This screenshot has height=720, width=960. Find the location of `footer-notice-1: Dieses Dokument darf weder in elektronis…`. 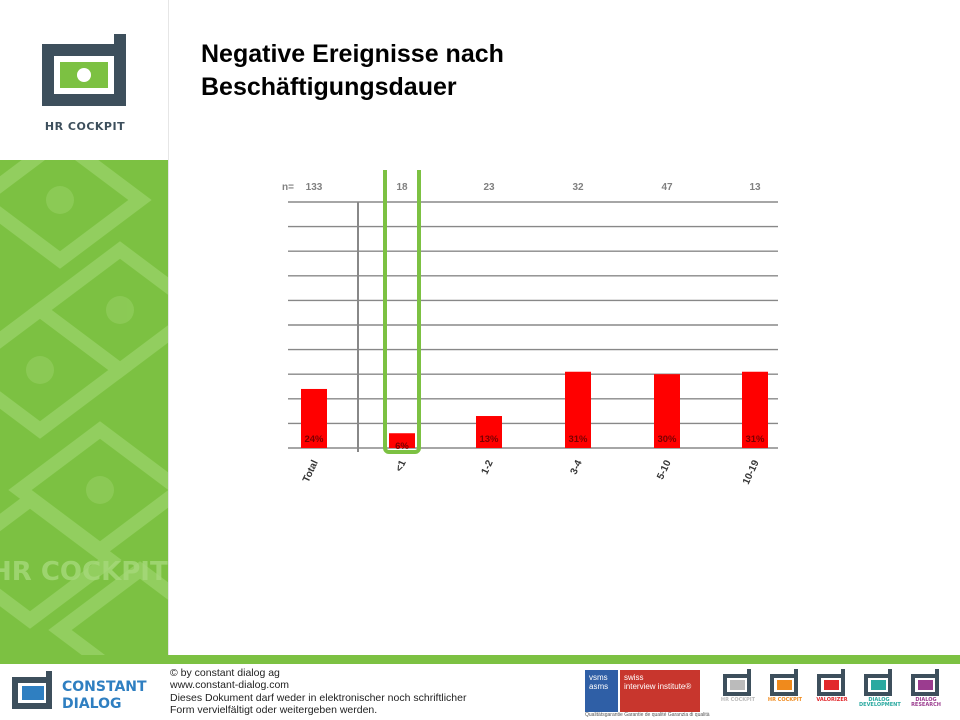

footer-notice-1: Dieses Dokument darf weder in elektronis… is located at coordinates (318, 697).